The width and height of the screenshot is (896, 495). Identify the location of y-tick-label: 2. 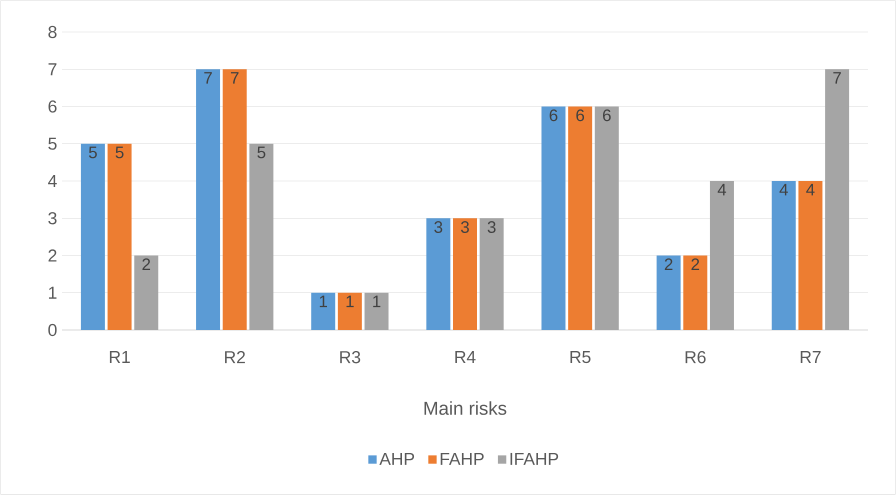
(52, 255).